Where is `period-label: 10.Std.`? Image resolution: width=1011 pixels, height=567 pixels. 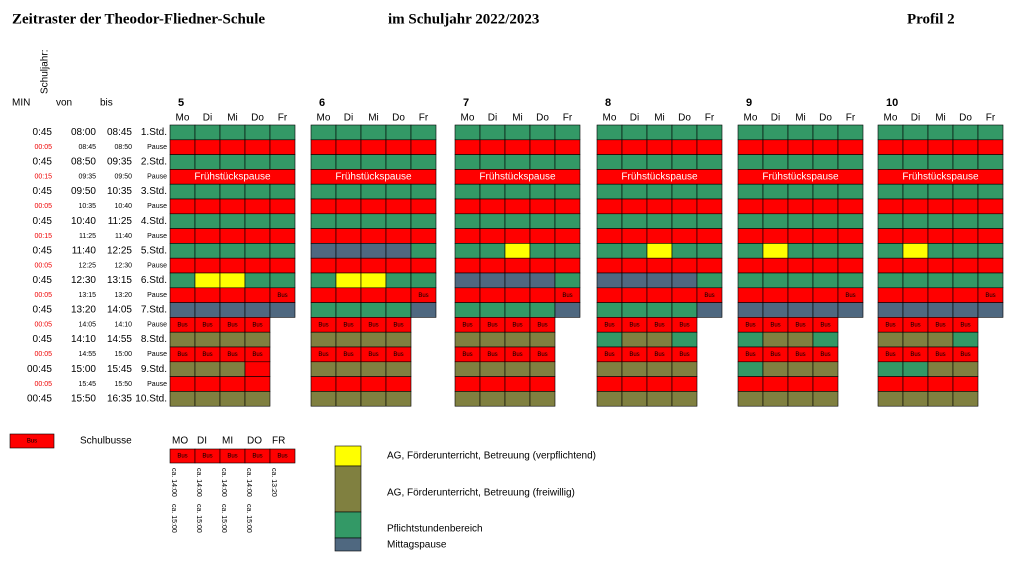 period-label: 10.Std. is located at coordinates (151, 398).